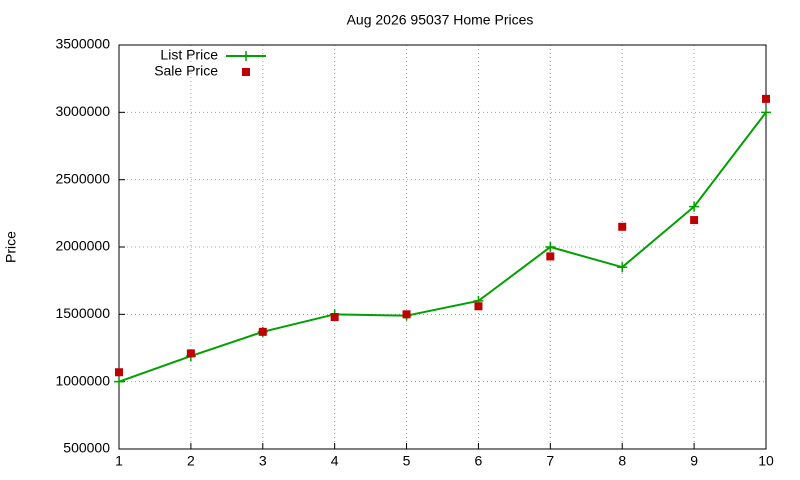 This screenshot has width=800, height=480. I want to click on y-axis-label: Price, so click(11, 247).